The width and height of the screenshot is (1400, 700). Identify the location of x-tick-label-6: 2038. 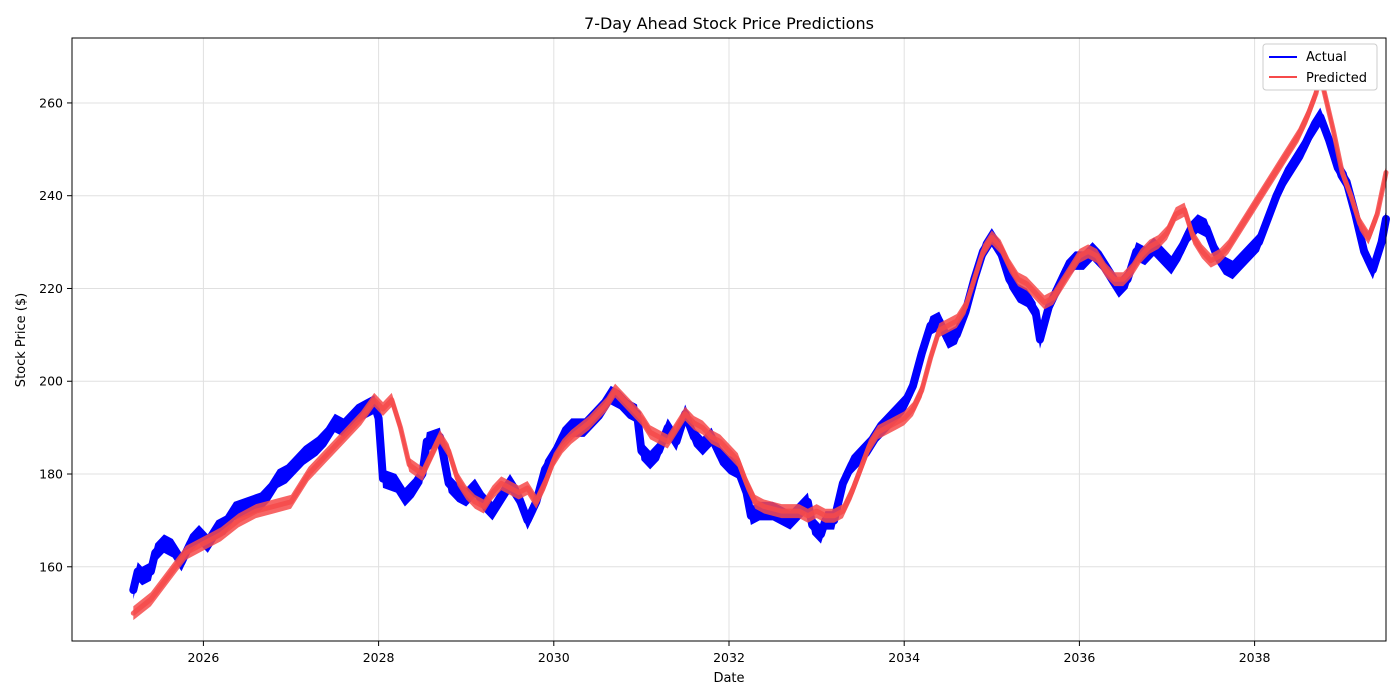
(1255, 657).